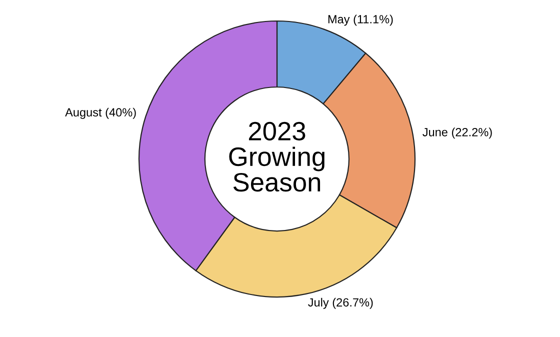 The height and width of the screenshot is (337, 560). Describe the element at coordinates (360, 20) in the screenshot. I see `slice-label: May (11.1%)` at that location.